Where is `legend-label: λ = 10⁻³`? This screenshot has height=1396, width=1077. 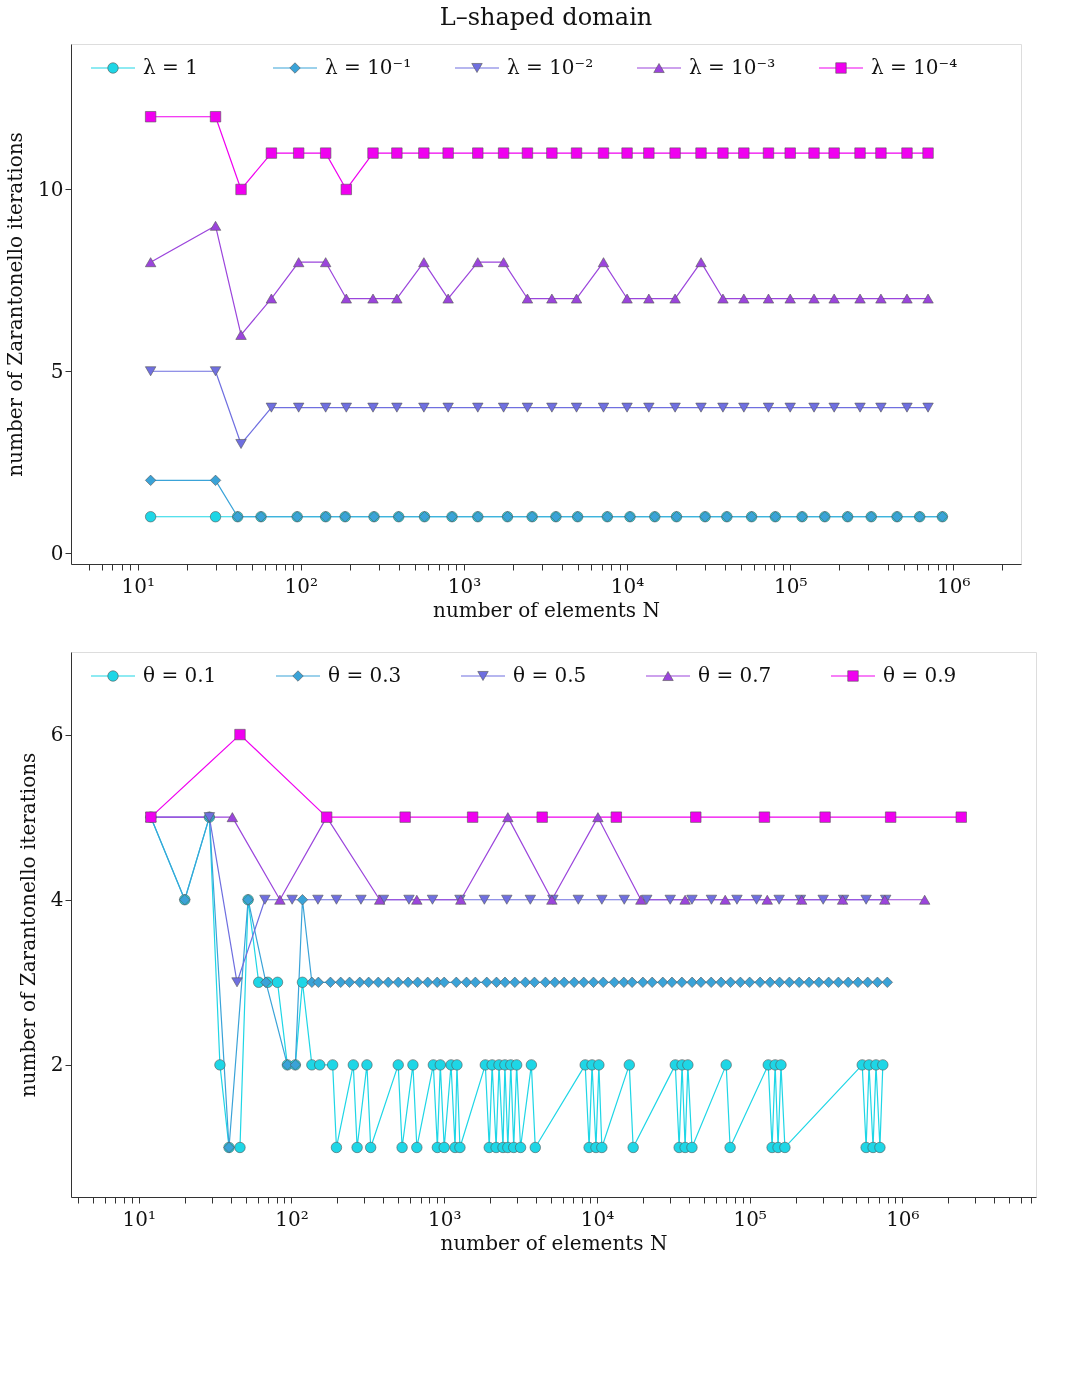
legend-label: λ = 10⁻³ is located at coordinates (732, 67).